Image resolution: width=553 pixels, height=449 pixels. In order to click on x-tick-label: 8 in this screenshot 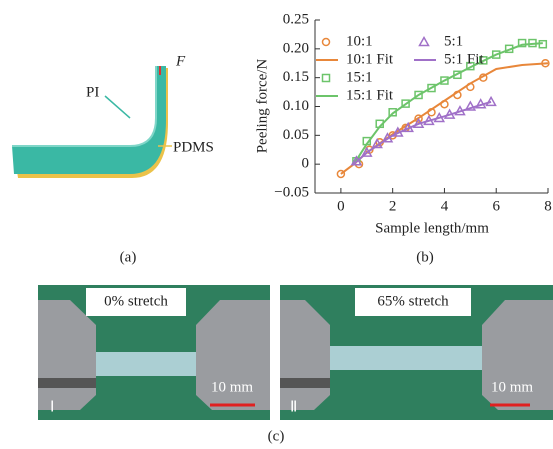, I will do `click(548, 206)`.